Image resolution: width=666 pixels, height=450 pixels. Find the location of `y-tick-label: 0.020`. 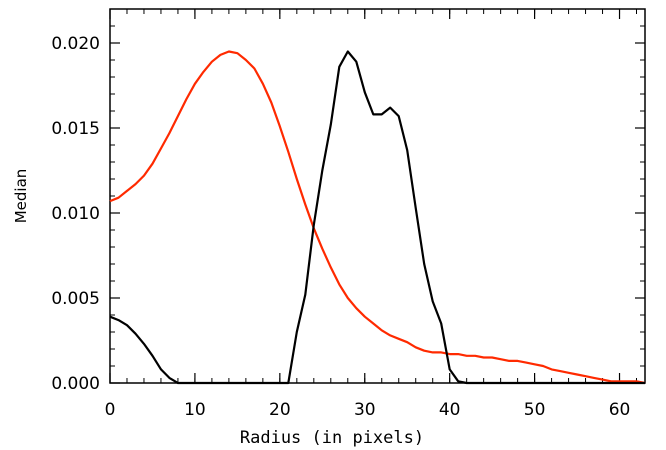

y-tick-label: 0.020 is located at coordinates (75, 44).